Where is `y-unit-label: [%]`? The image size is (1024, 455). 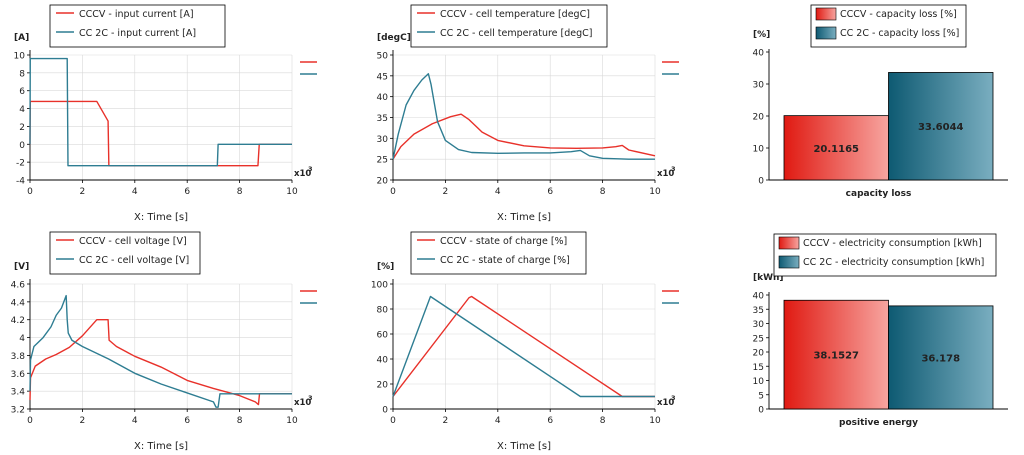 y-unit-label: [%] is located at coordinates (761, 35).